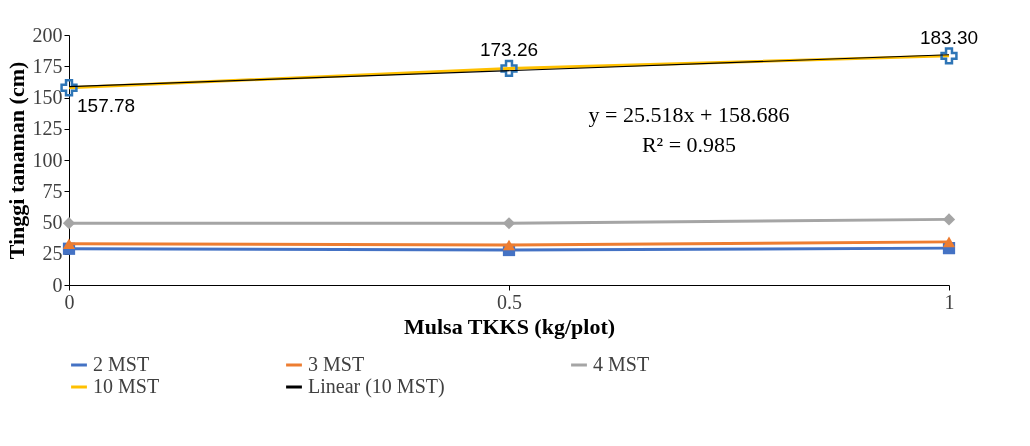 The height and width of the screenshot is (446, 1030). I want to click on data-label: 183.30, so click(949, 37).